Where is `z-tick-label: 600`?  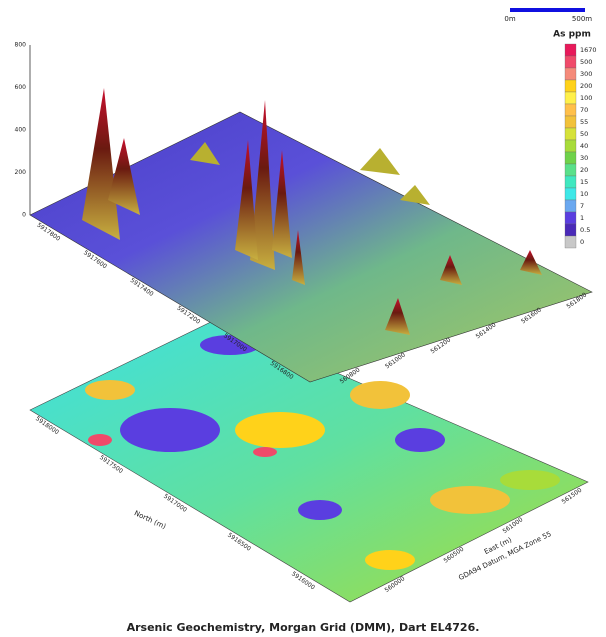 z-tick-label: 600 is located at coordinates (21, 87).